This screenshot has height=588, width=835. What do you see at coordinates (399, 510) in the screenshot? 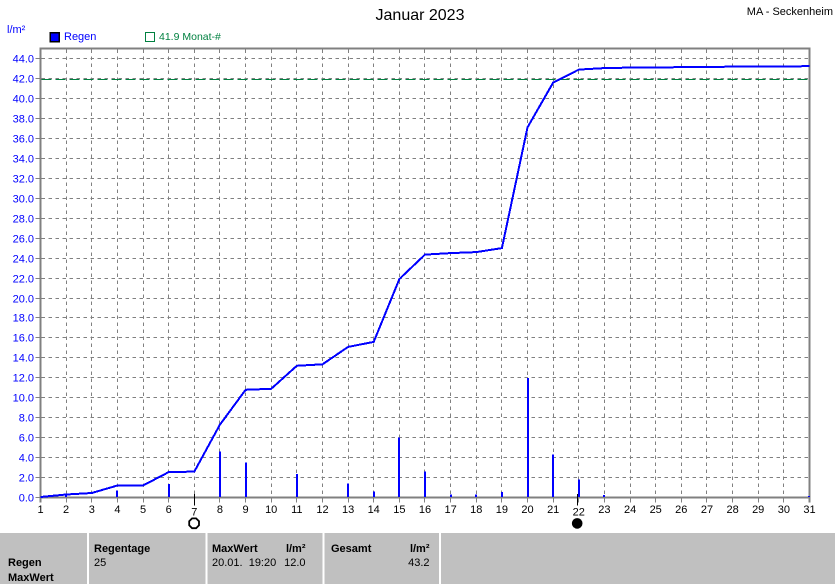
I see `svg-text: 15` at bounding box center [399, 510].